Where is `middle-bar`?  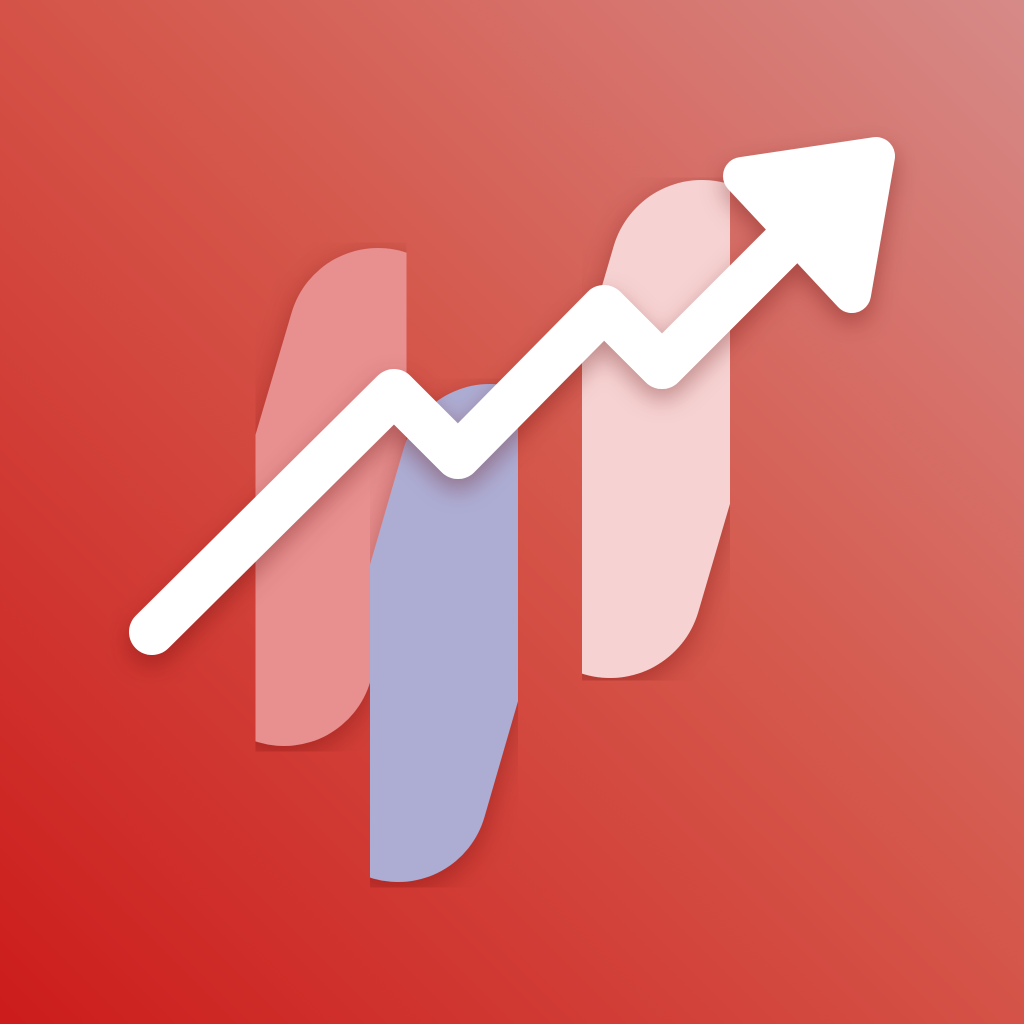
middle-bar is located at coordinates (444, 633).